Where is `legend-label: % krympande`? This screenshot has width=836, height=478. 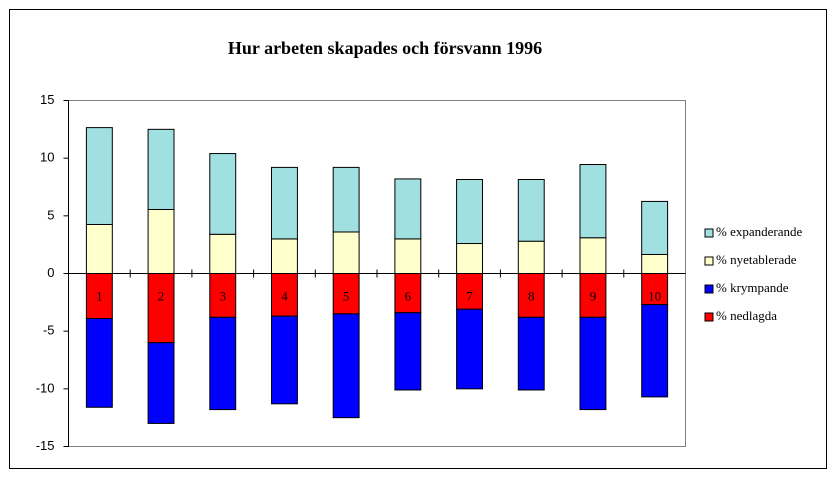 legend-label: % krympande is located at coordinates (752, 287).